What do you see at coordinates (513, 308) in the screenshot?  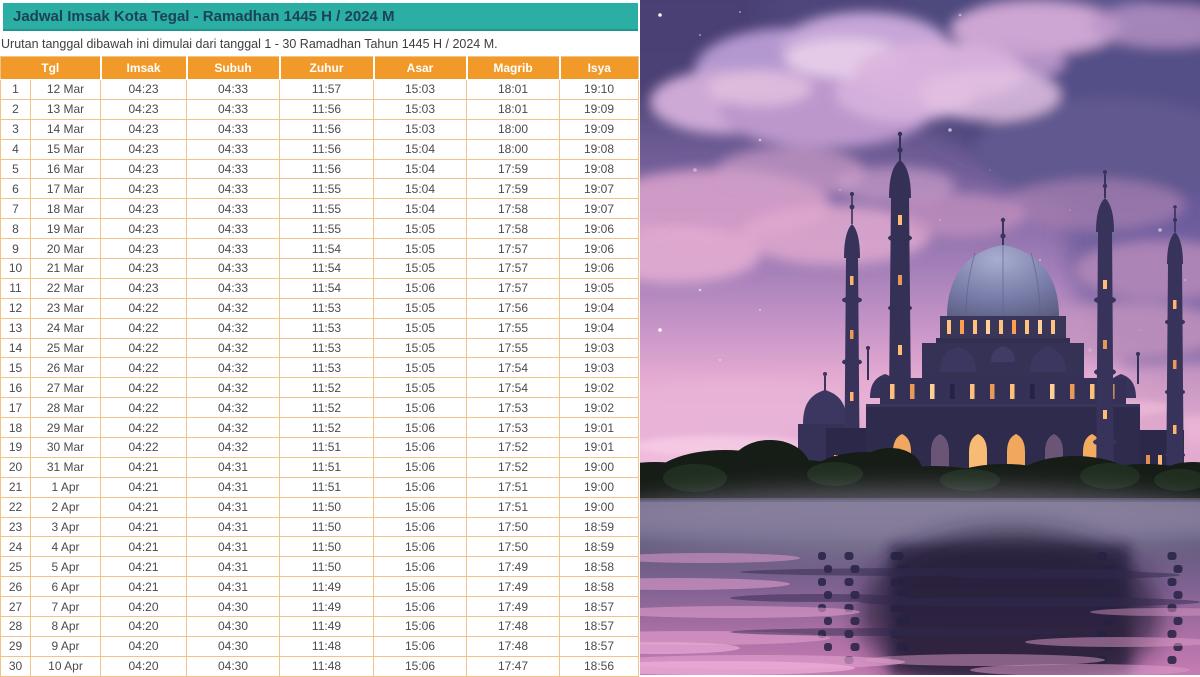 I see `cell-magrib: 17:56` at bounding box center [513, 308].